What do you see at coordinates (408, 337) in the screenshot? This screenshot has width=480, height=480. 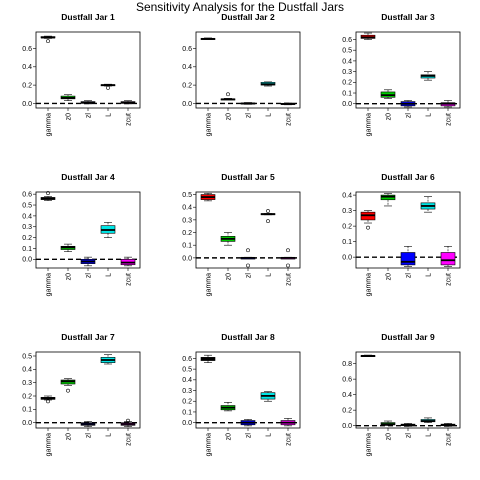 I see `plot-title: Dustfall Jar 9` at bounding box center [408, 337].